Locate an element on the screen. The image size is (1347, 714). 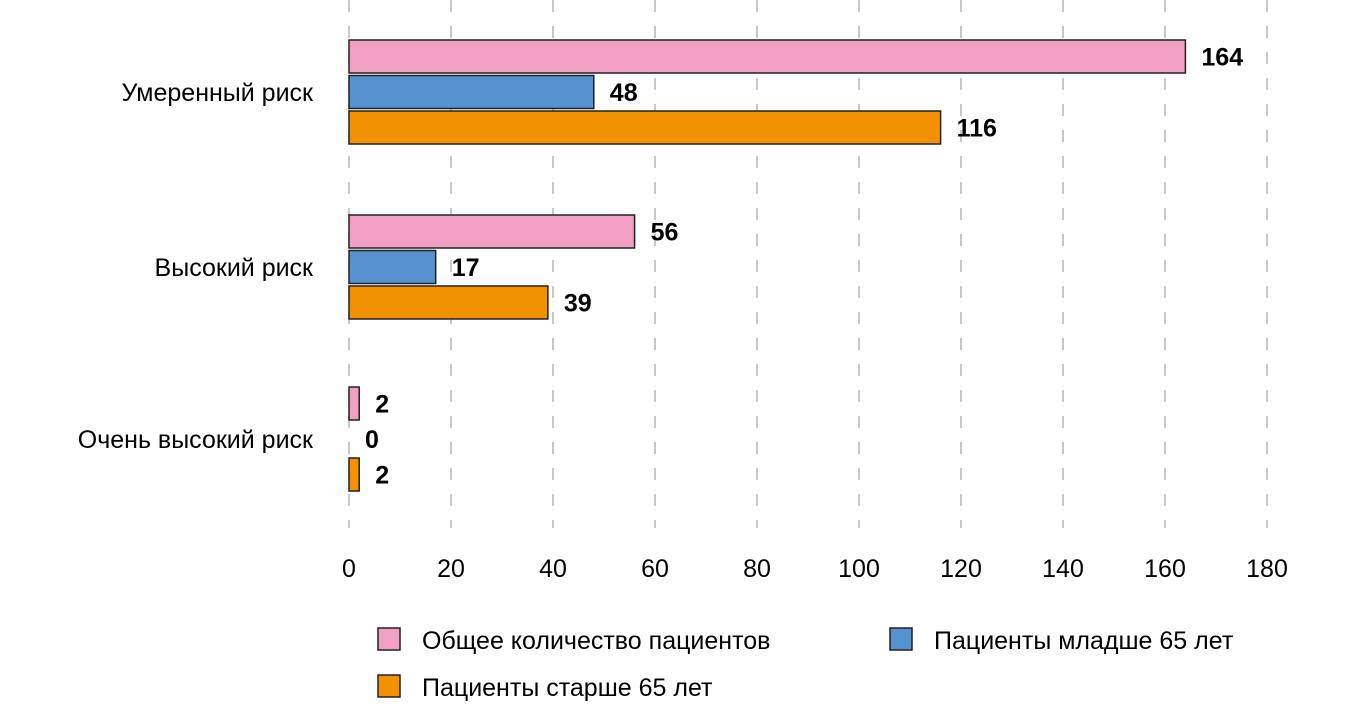
x-tick-label: 180 is located at coordinates (1267, 569).